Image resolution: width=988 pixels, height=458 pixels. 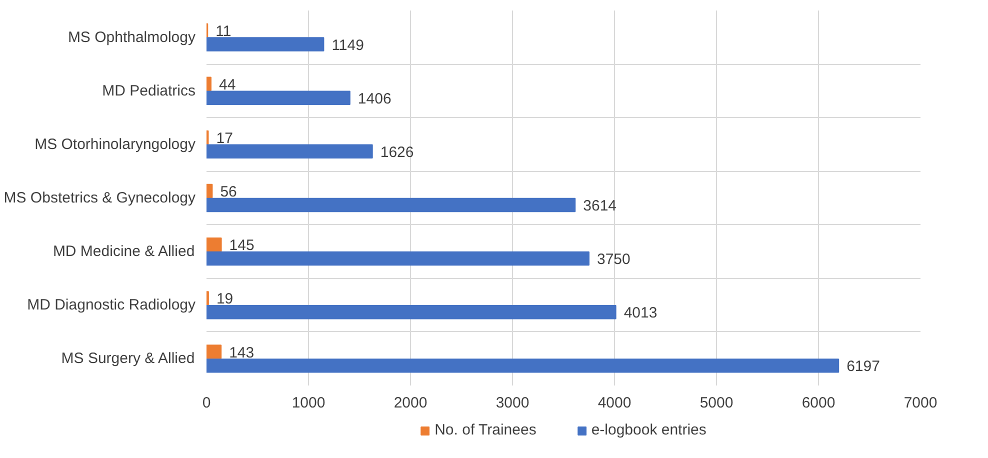 I want to click on x-tick-label: 4000, so click(x=615, y=403).